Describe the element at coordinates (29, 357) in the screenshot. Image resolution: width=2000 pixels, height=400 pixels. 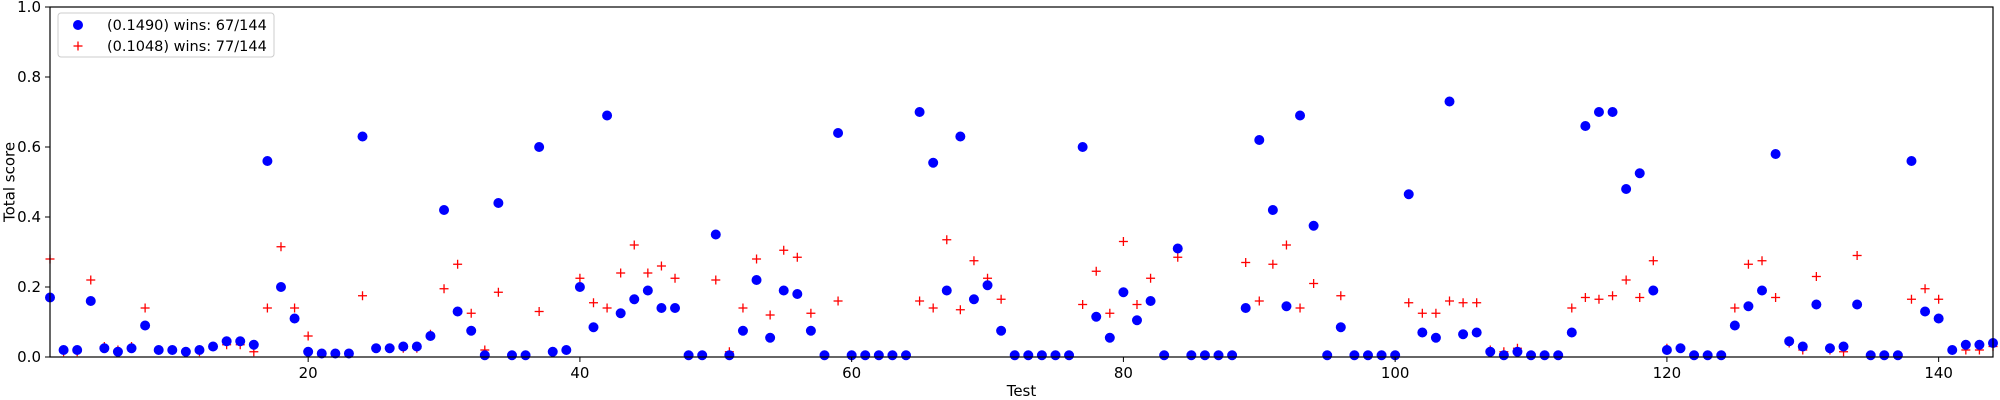
I see `y-tick-label: 0.0` at that location.